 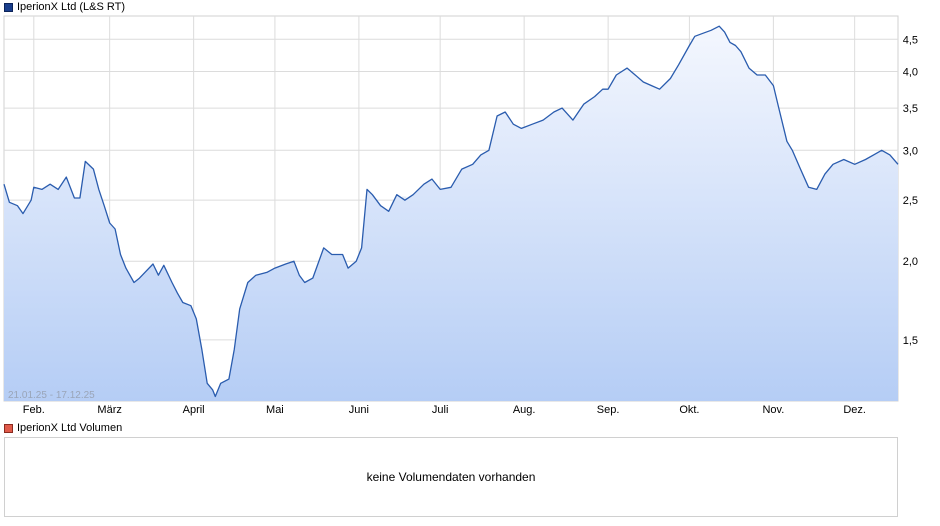 I want to click on x-tick-label: Nov., so click(x=773, y=410).